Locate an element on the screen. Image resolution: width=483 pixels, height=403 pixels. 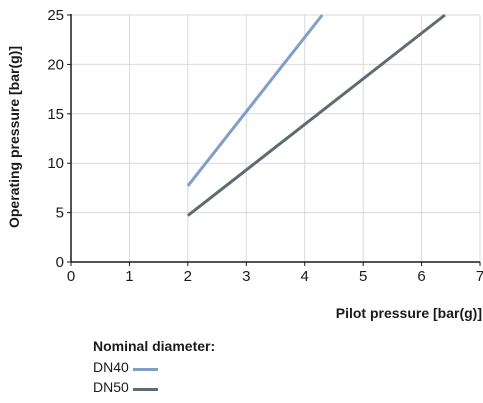
legend: Nominal diameter: DN40 DN50 is located at coordinates (154, 367).